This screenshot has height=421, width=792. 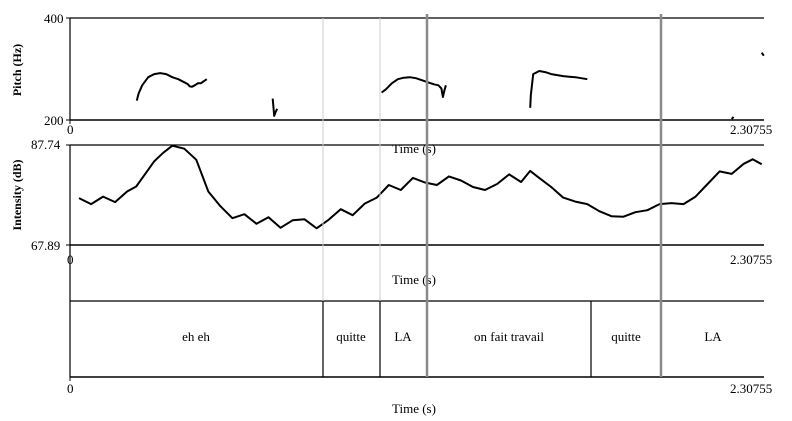 I want to click on intensity-y-axis-title: Intensity (dB), so click(x=17, y=194).